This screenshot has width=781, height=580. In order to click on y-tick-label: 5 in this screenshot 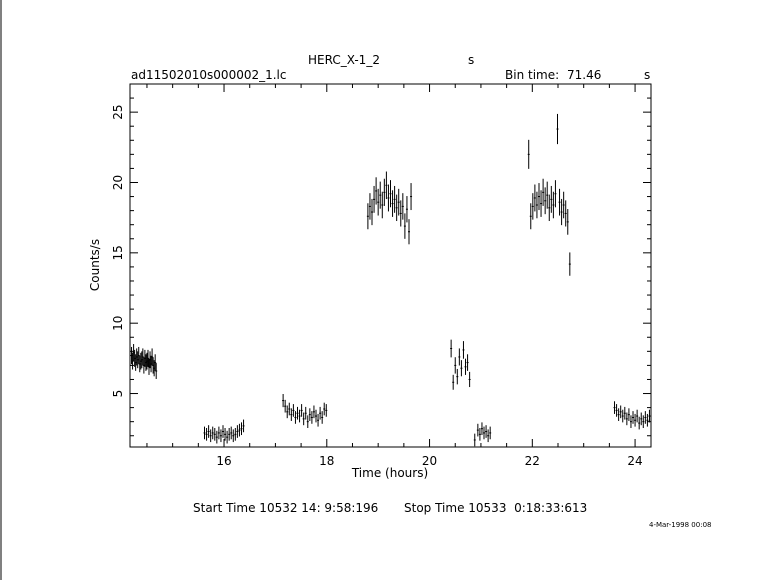, I will do `click(118, 394)`.